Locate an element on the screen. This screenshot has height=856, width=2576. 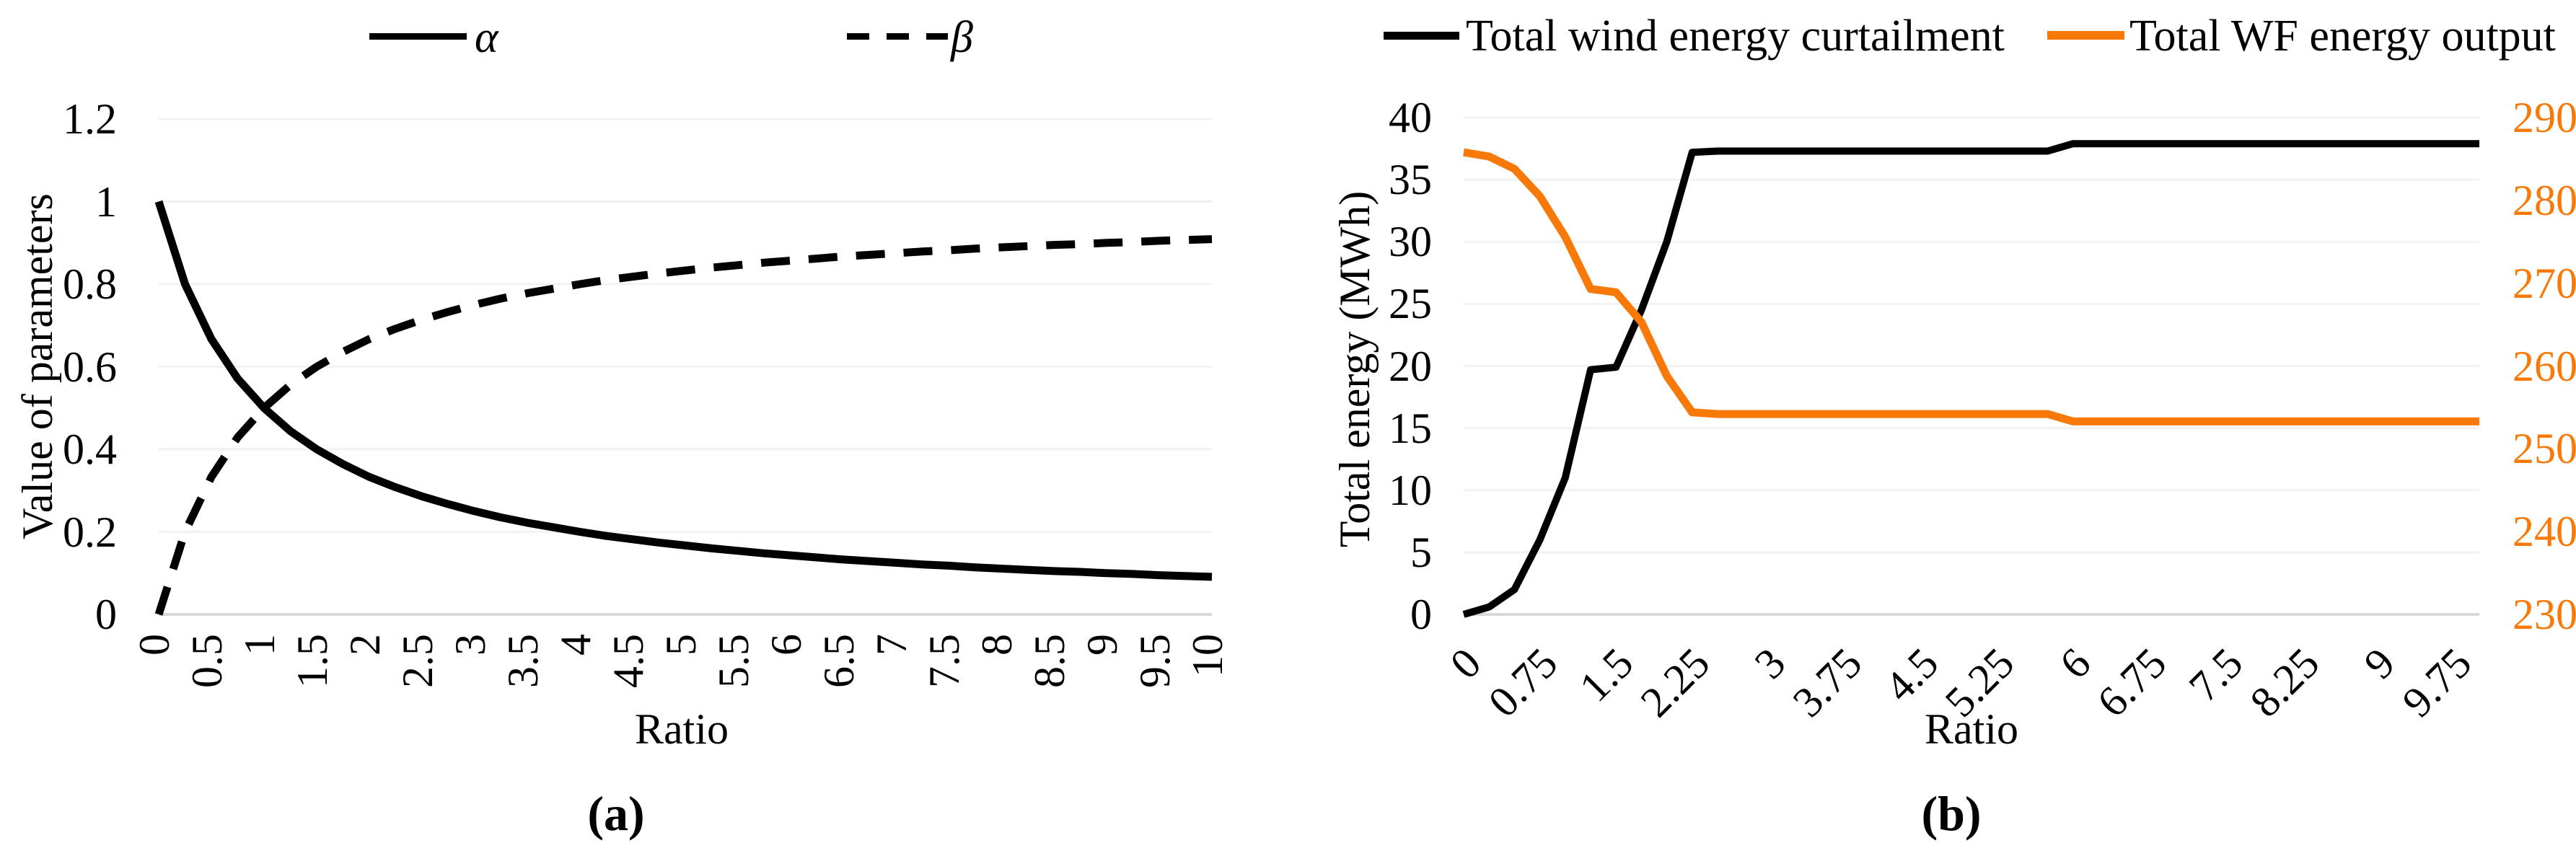
x-tick-label-a: 0.5 is located at coordinates (207, 661).